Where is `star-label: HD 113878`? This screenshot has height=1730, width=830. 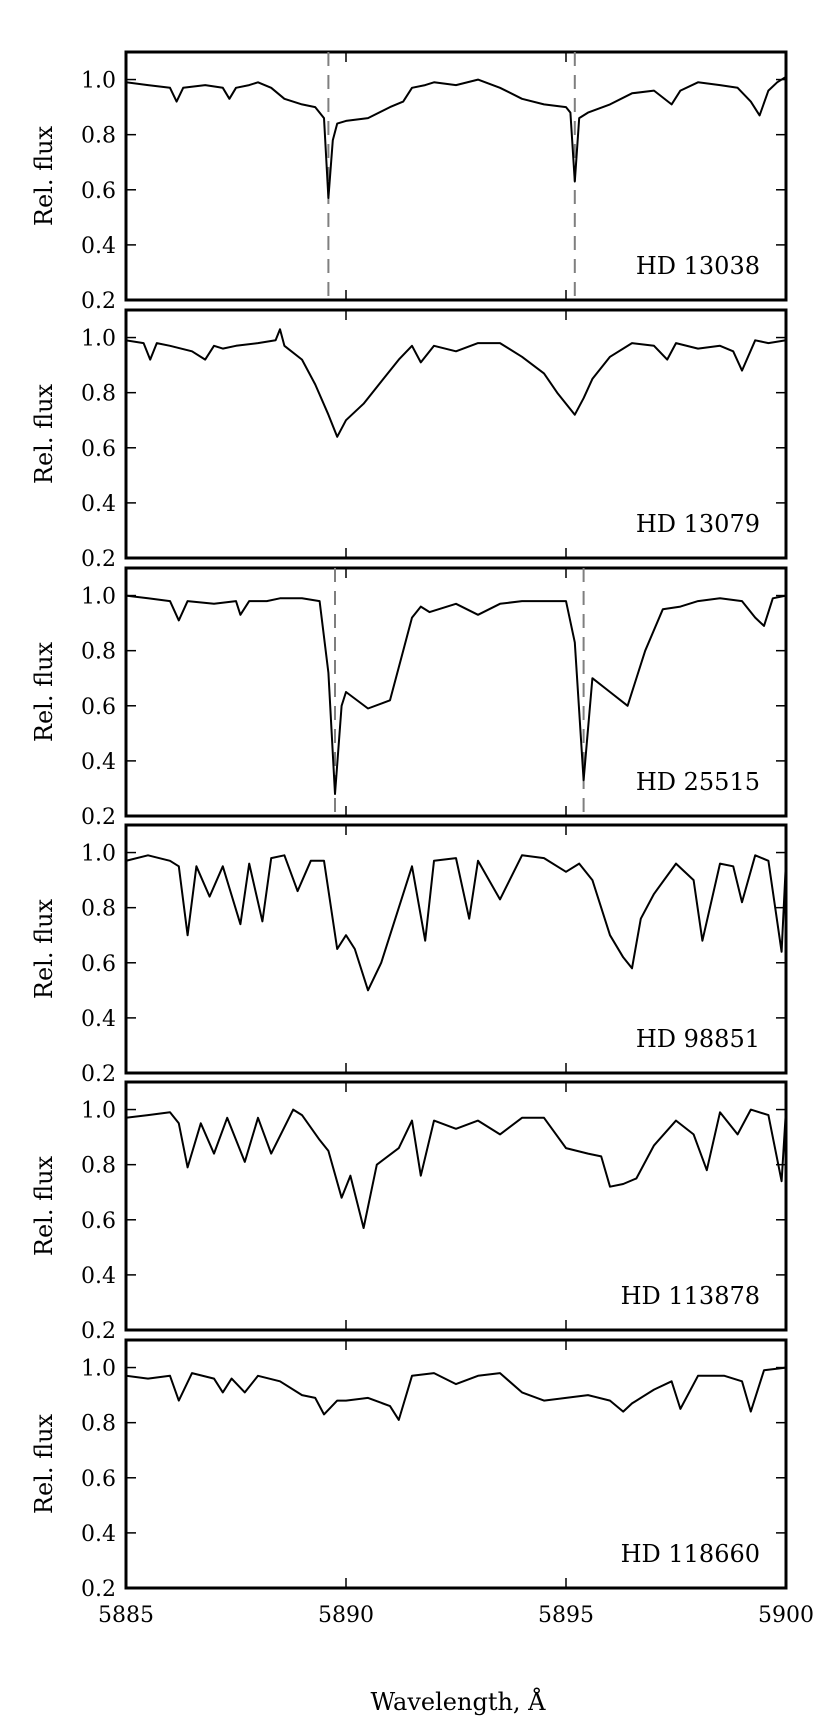 star-label: HD 113878 is located at coordinates (690, 1296).